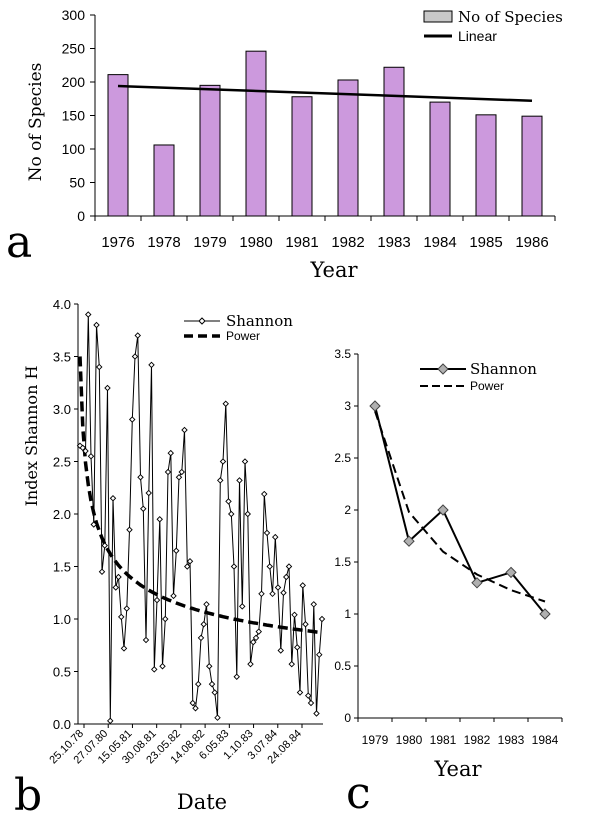  What do you see at coordinates (117, 242) in the screenshot?
I see `chart-a-x-tick-label: 1976` at bounding box center [117, 242].